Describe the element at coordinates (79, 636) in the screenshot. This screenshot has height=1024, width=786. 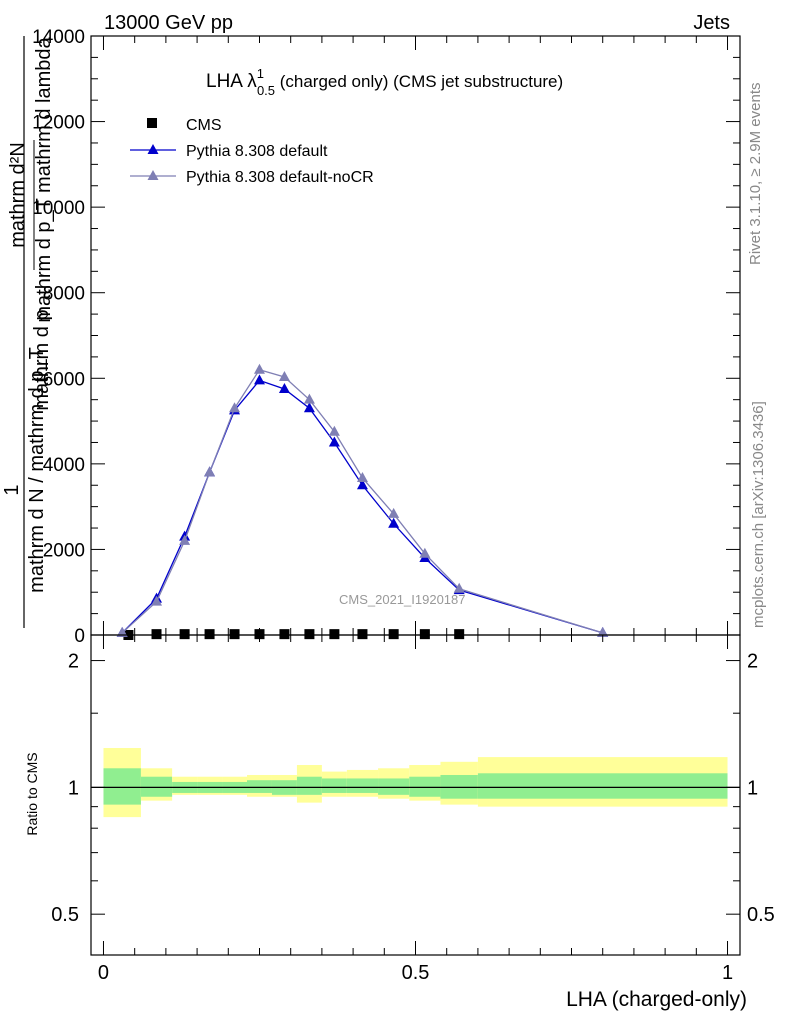
I see `main-y-tick-label: 0` at that location.